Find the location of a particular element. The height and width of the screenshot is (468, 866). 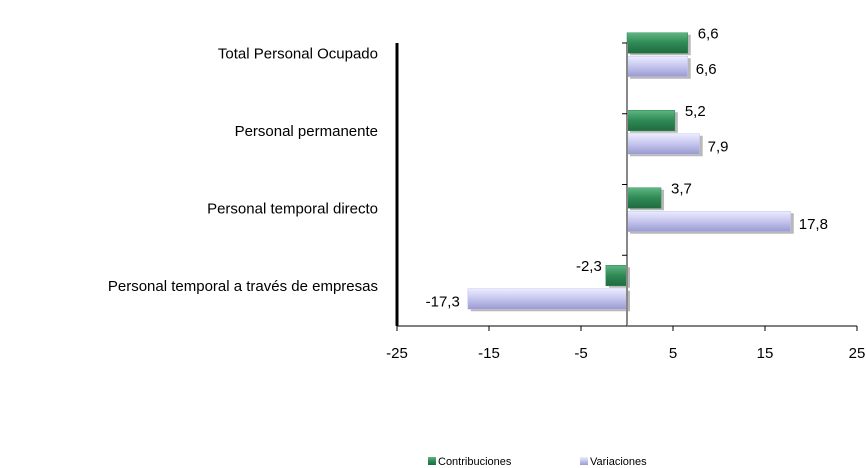

value-label: 17,8 is located at coordinates (813, 224).